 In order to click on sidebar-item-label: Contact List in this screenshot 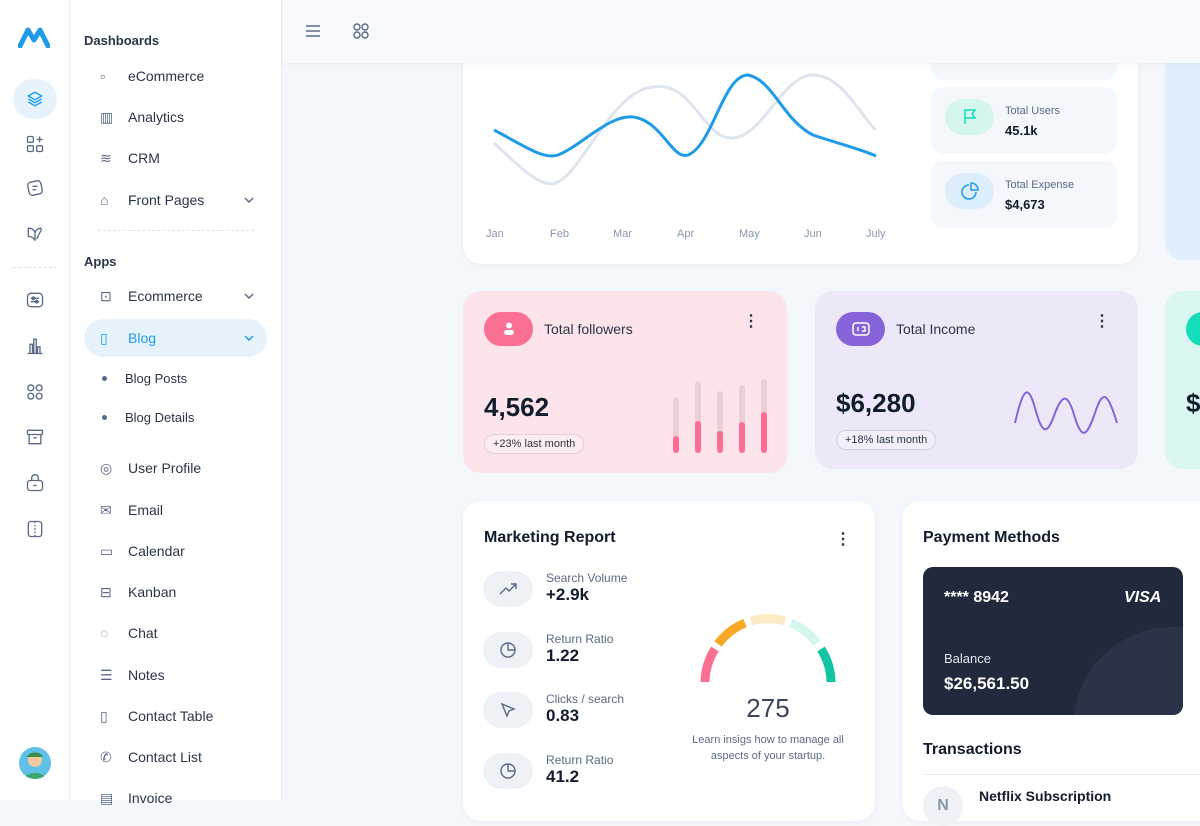, I will do `click(165, 757)`.